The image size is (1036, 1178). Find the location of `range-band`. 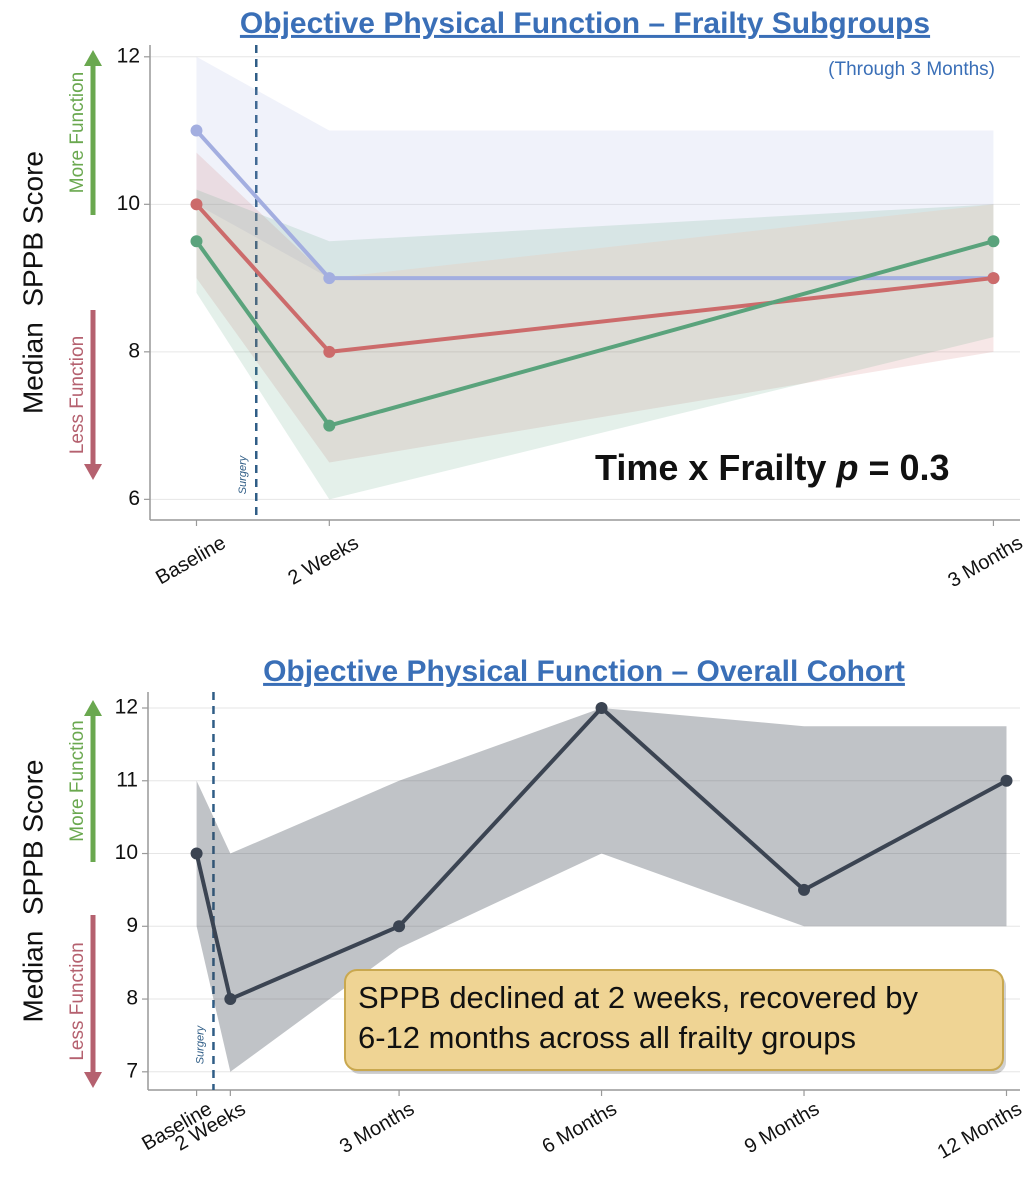

range-band is located at coordinates (595, 167).